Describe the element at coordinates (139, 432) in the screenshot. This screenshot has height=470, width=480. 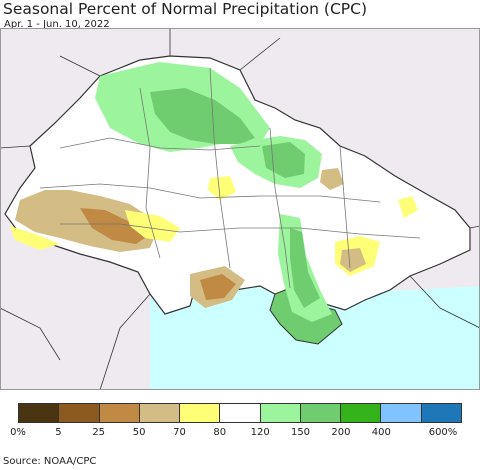
I see `legend-label: 50` at that location.